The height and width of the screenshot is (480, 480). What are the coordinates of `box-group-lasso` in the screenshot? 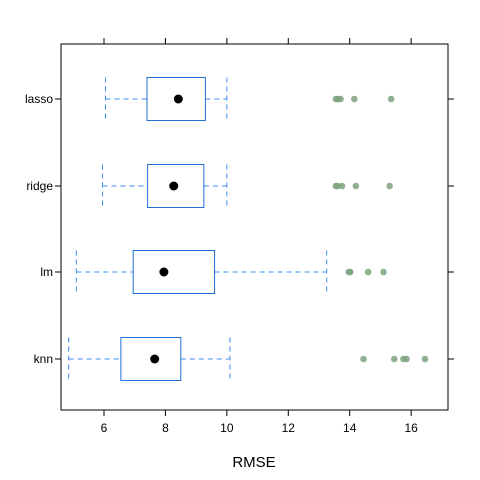 It's located at (250, 99).